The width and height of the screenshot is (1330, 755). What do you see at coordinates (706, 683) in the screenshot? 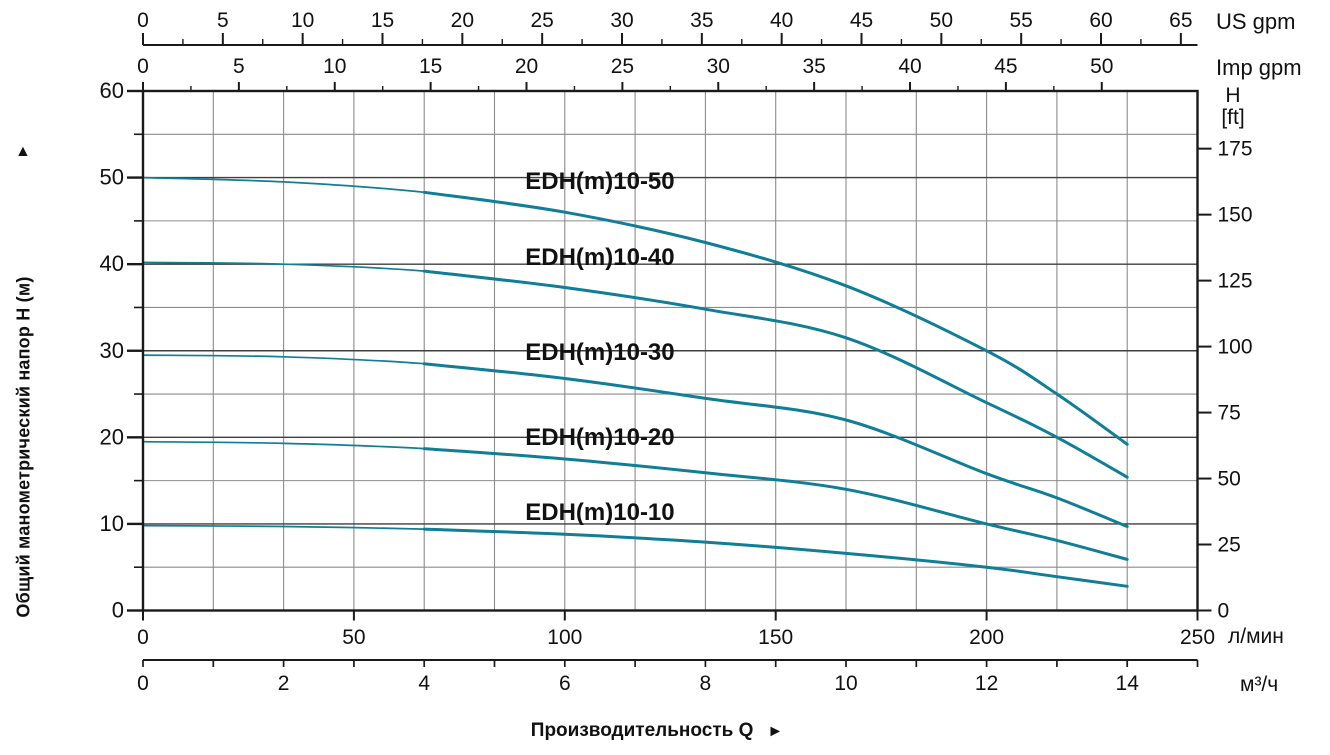
I see `m3h-tick-label: 8` at bounding box center [706, 683].